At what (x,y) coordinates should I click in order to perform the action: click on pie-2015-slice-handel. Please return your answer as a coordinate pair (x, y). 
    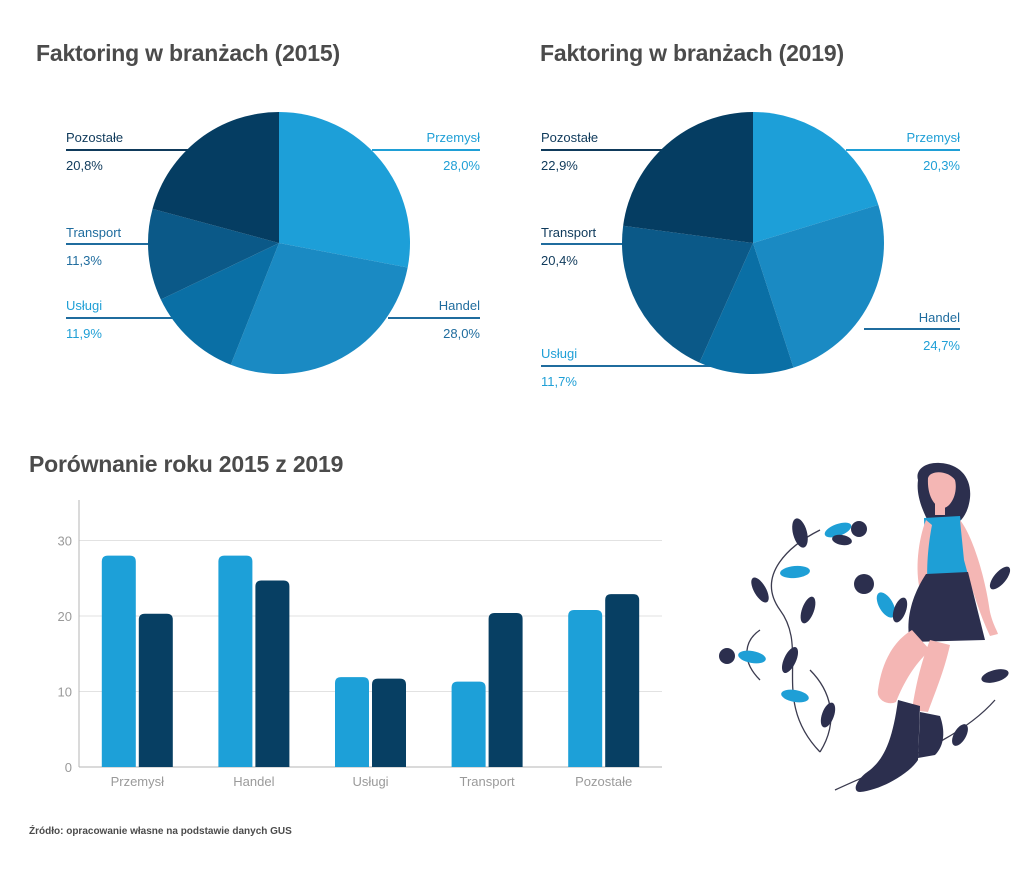
    Looking at the image, I should click on (319, 308).